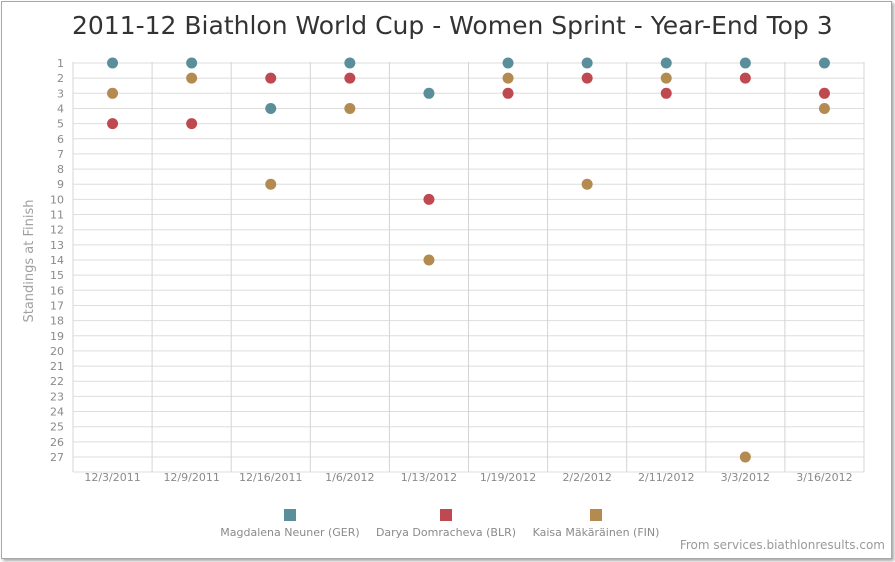 The height and width of the screenshot is (562, 895). What do you see at coordinates (60, 63) in the screenshot?
I see `y-tick-label: 1` at bounding box center [60, 63].